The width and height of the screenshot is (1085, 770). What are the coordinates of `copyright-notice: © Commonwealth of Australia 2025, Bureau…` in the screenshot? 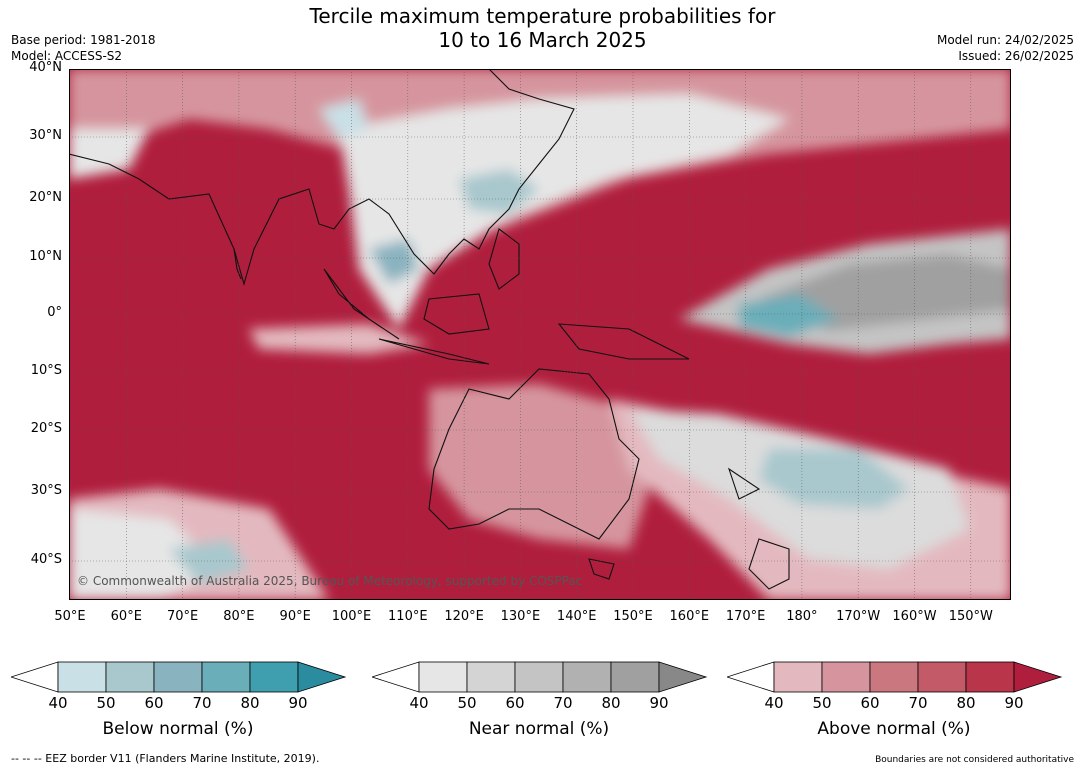 It's located at (329, 581).